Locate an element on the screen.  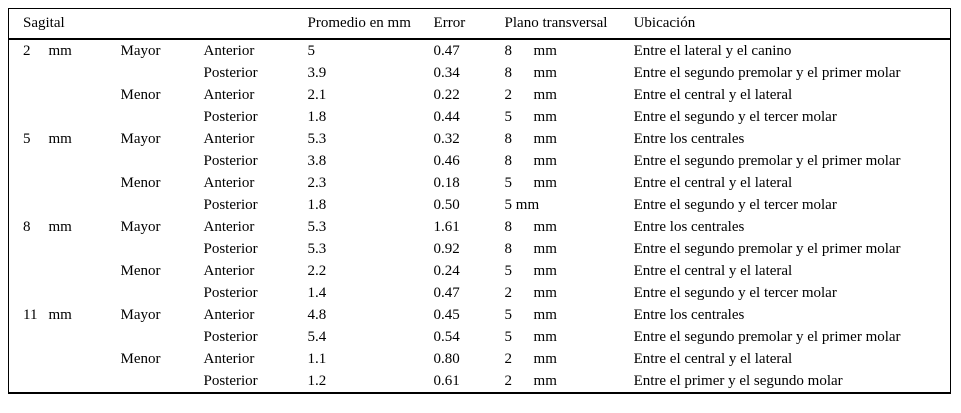
cell-error: 1.61 is located at coordinates (446, 227).